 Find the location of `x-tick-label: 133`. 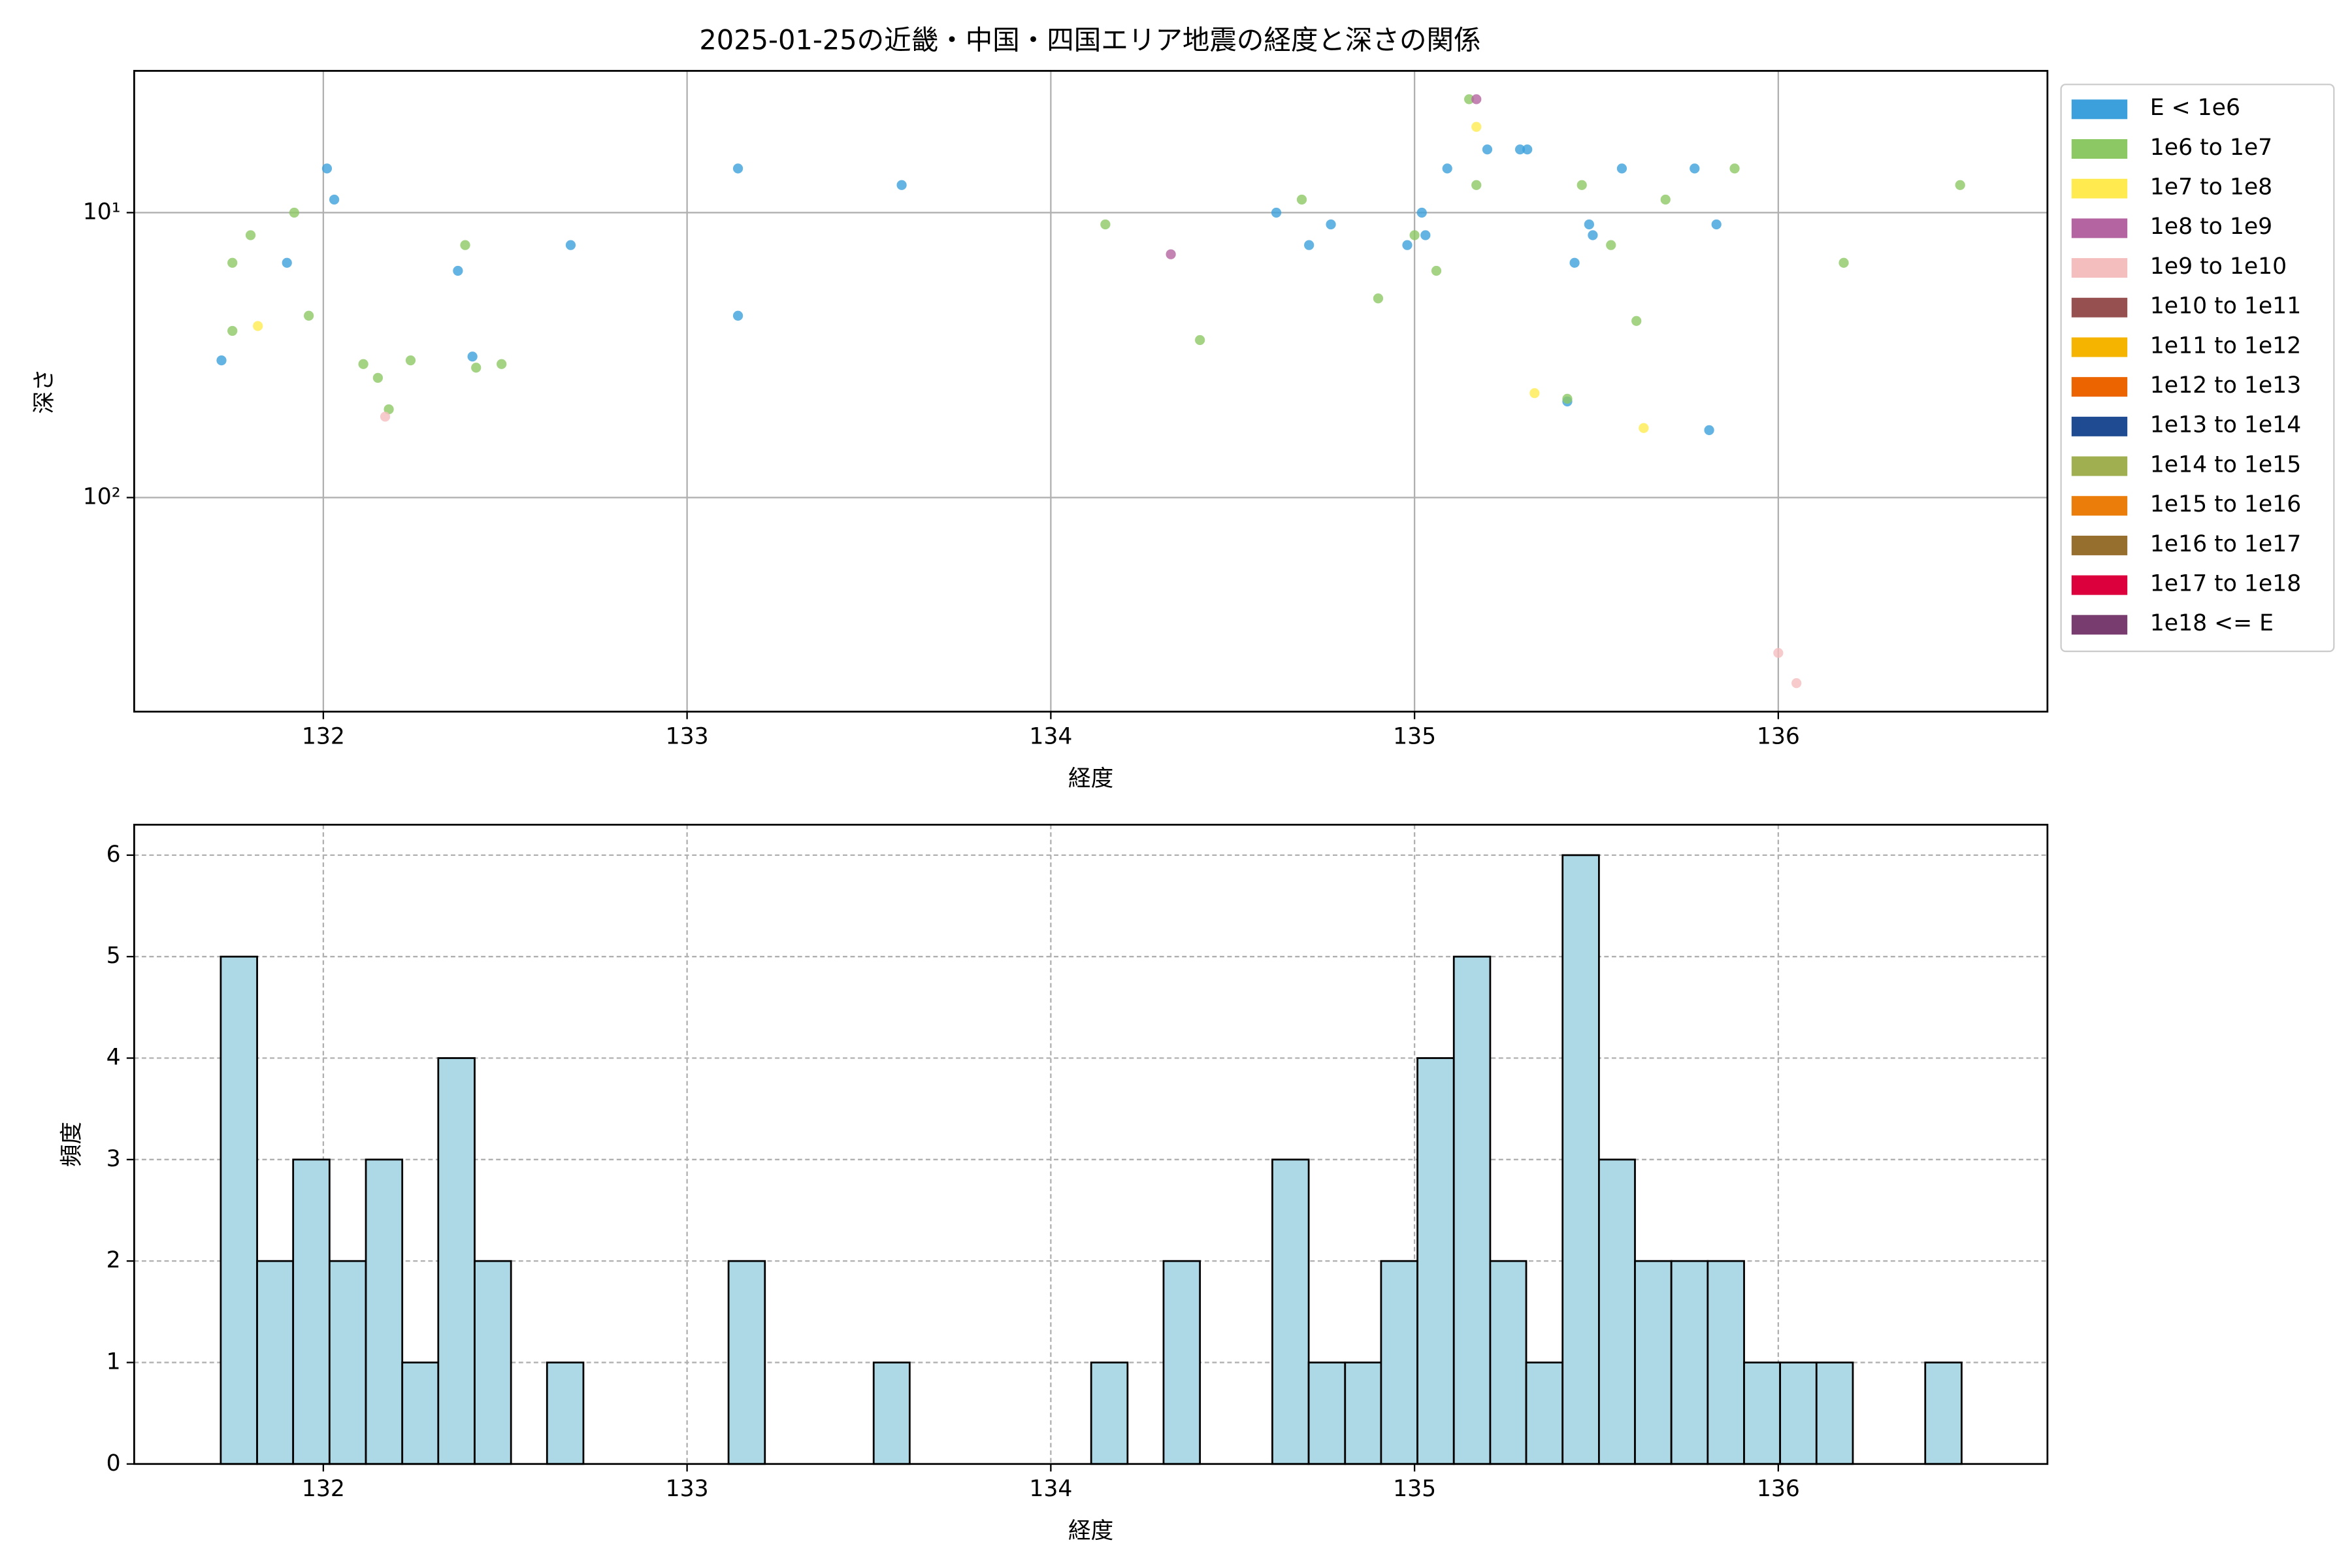

x-tick-label: 133 is located at coordinates (687, 736).